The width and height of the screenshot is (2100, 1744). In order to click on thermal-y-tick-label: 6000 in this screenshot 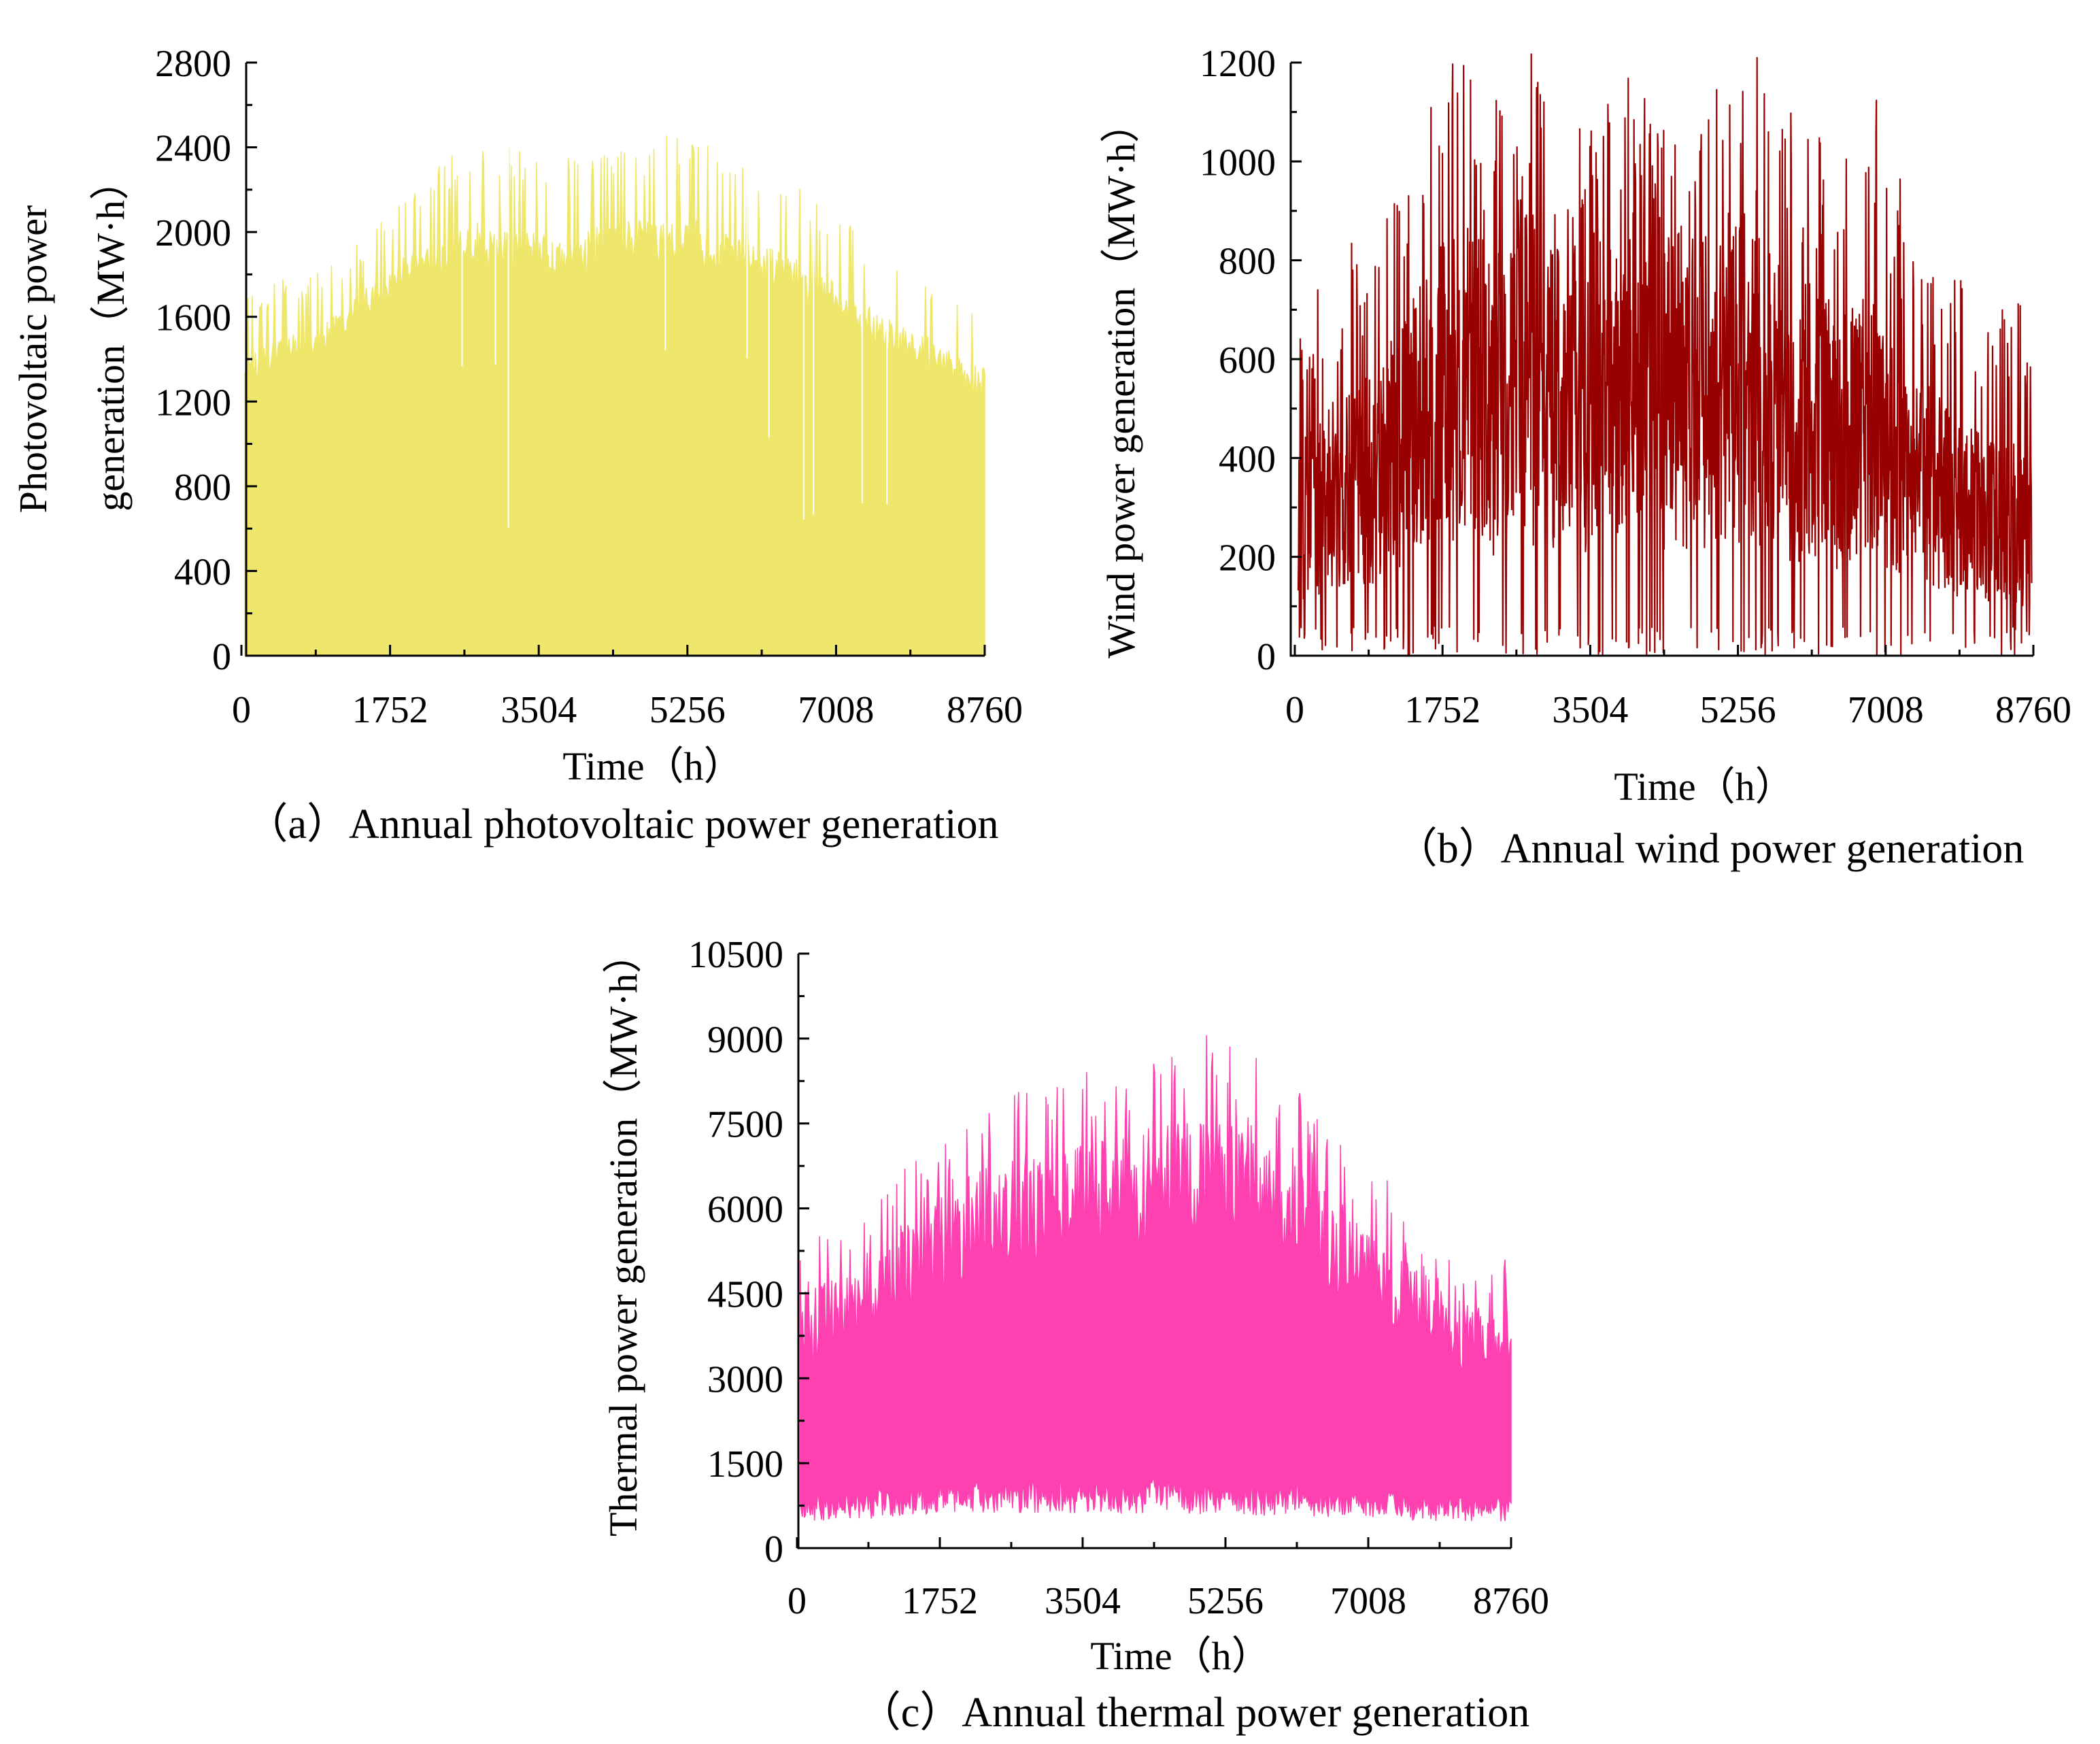, I will do `click(745, 1210)`.